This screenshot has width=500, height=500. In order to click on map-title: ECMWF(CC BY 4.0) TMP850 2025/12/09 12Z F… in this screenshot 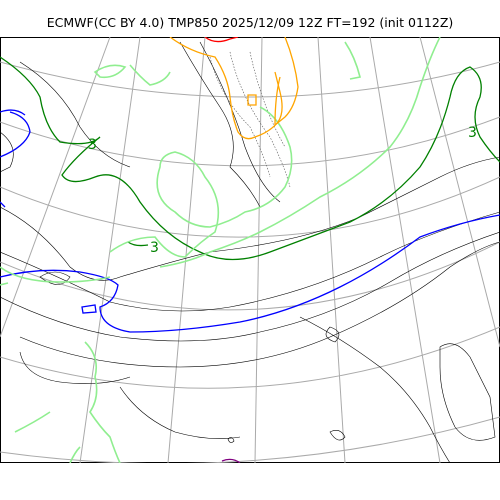, I will do `click(250, 22)`.